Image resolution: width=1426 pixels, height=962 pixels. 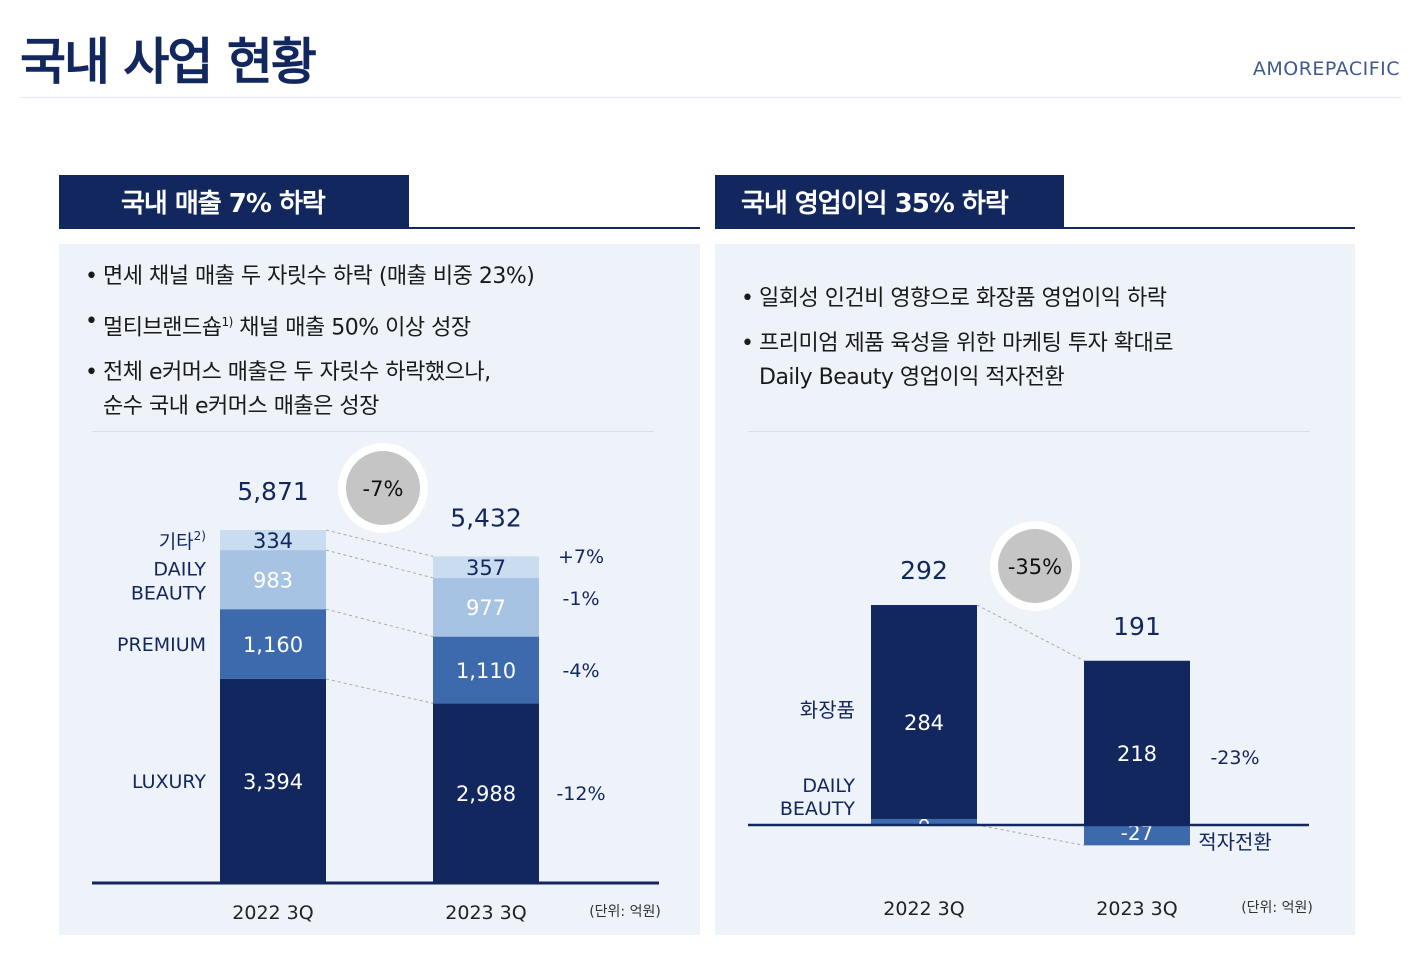 I want to click on change-label: -1%, so click(x=581, y=599).